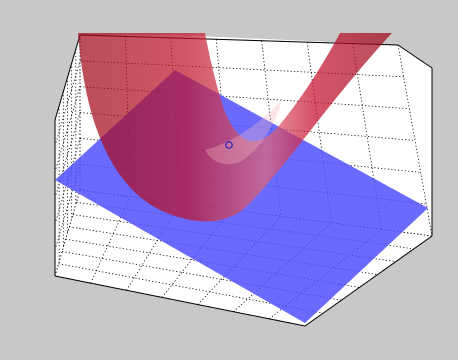 The height and width of the screenshot is (360, 458). Describe the element at coordinates (243, 132) in the screenshot. I see `surface-highlight` at that location.